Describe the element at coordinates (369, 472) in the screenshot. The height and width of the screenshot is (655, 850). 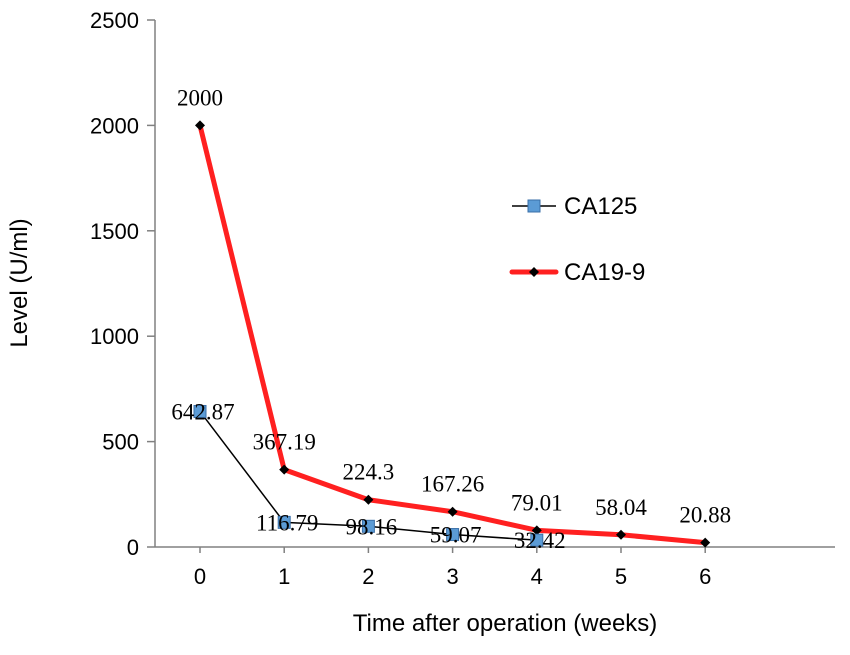
I see `data-label-ca19-9-2: 224.3` at that location.